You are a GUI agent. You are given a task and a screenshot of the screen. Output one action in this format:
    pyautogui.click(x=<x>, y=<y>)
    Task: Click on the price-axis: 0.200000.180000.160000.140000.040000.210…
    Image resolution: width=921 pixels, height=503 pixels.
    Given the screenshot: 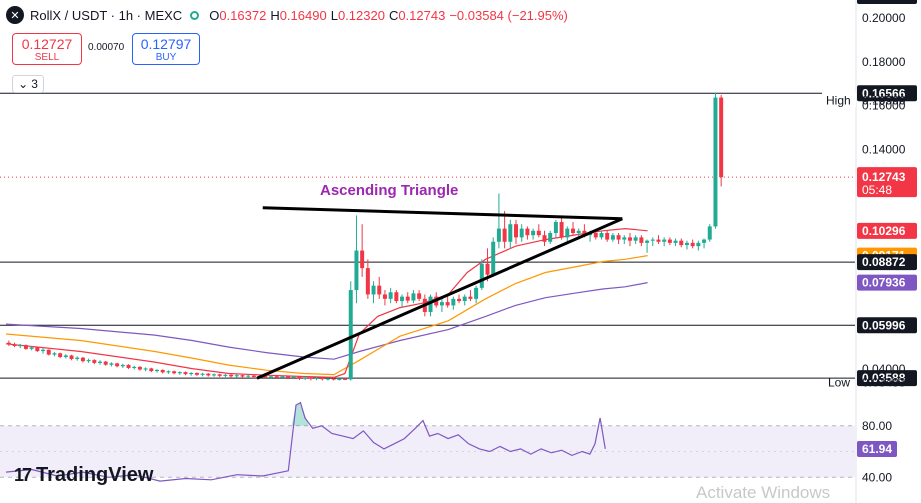 What is the action you would take?
    pyautogui.click(x=871, y=251)
    